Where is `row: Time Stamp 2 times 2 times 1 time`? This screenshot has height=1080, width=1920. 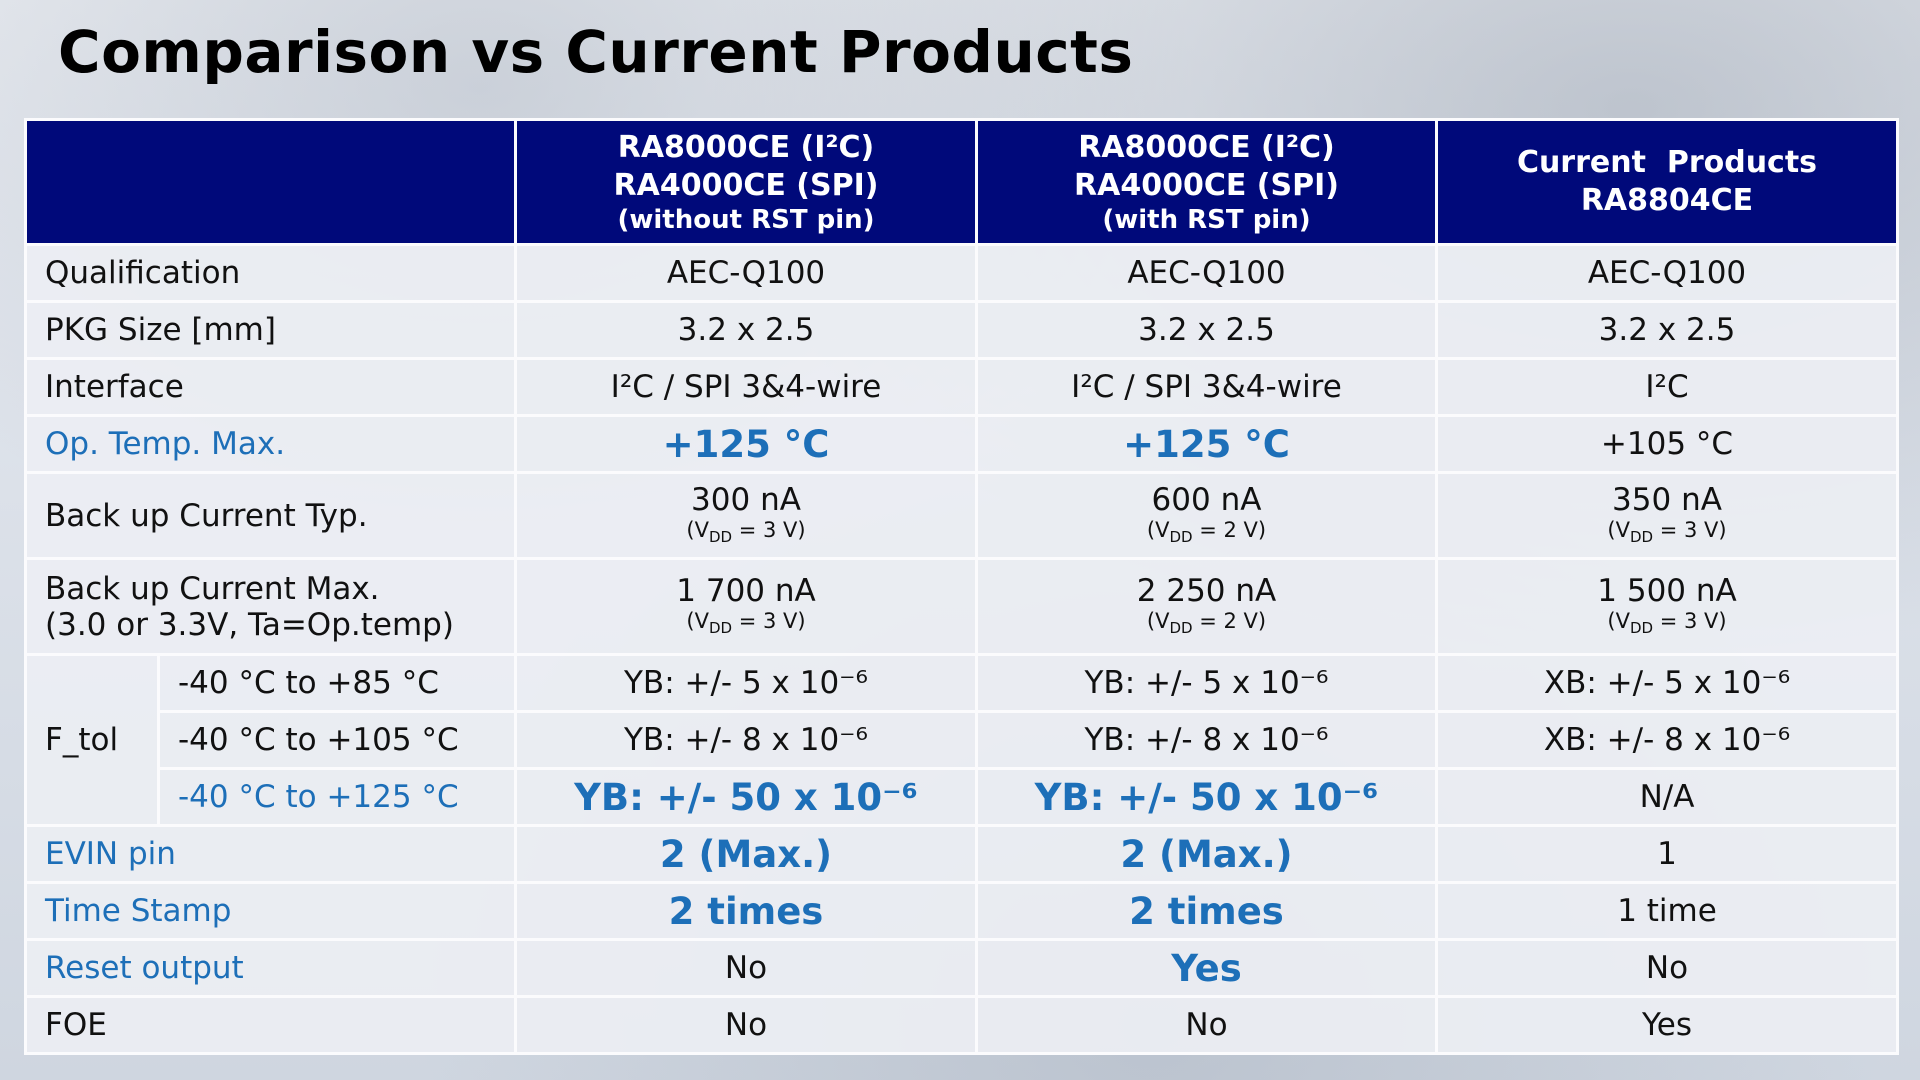
row: Time Stamp 2 times 2 times 1 time is located at coordinates (961, 911).